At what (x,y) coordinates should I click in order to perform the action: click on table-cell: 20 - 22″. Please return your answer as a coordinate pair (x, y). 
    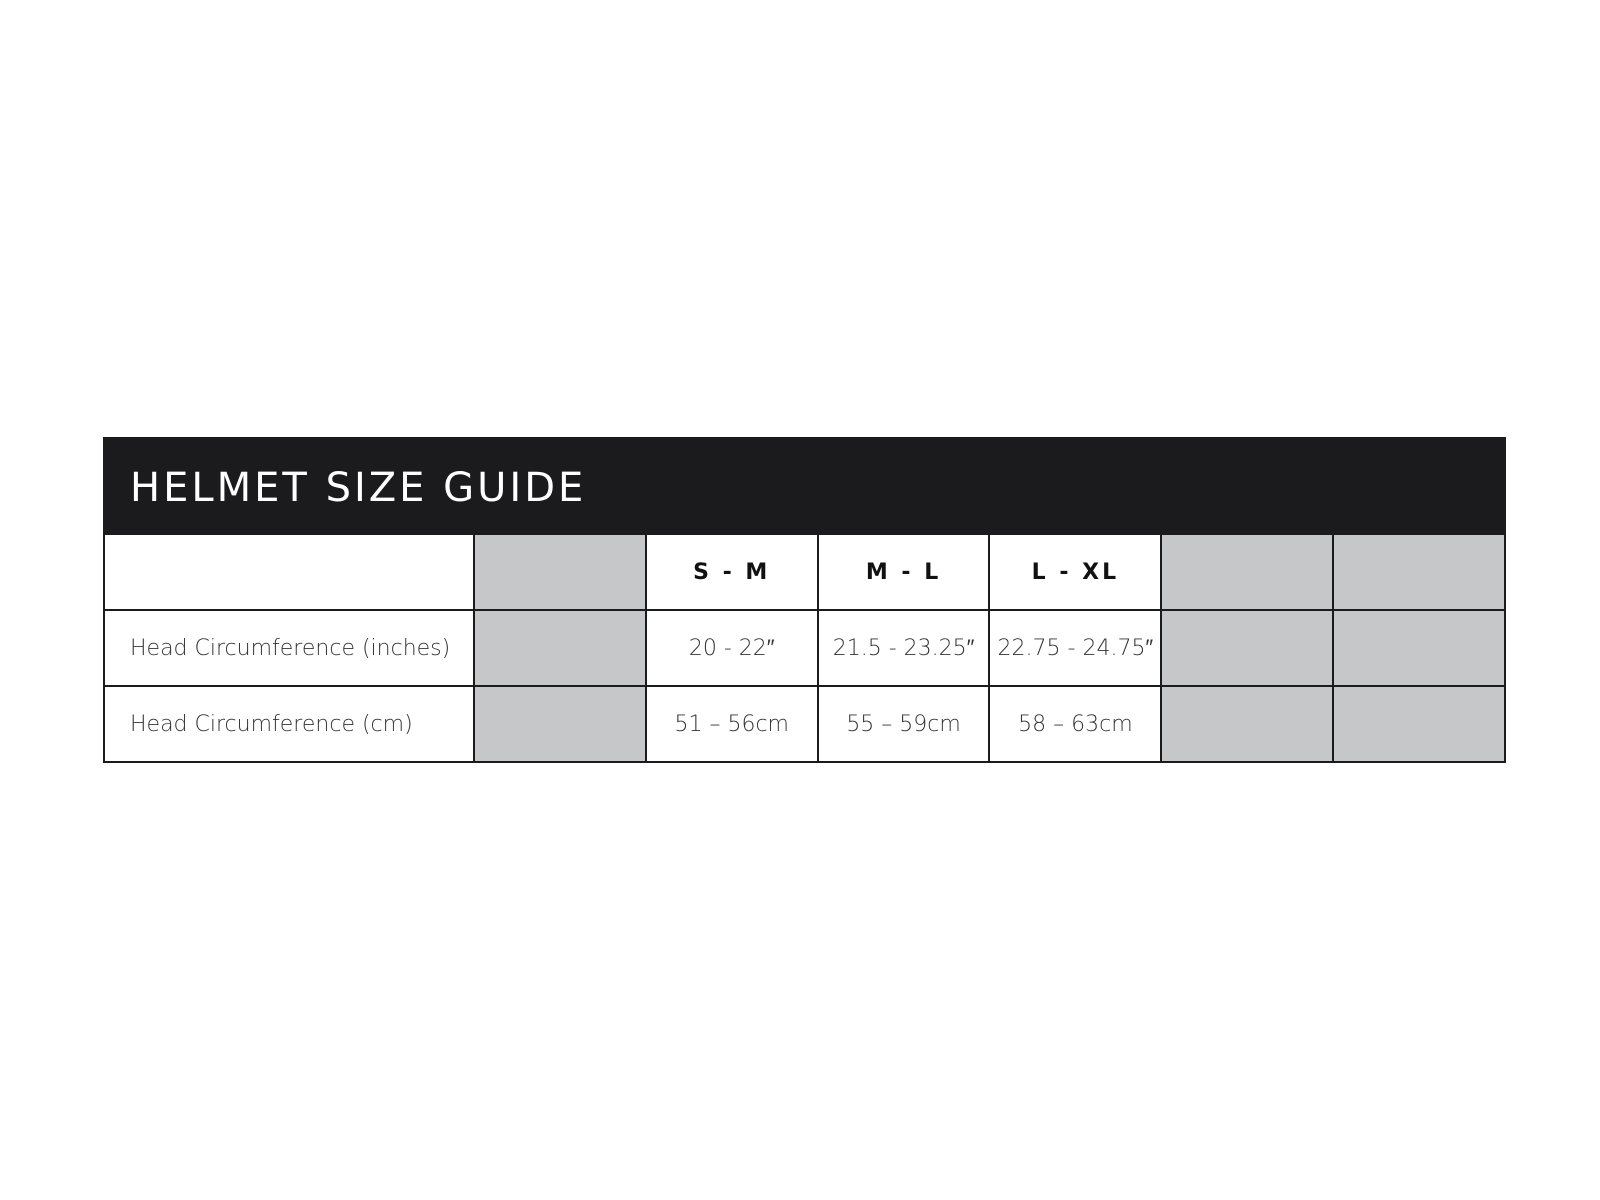
    Looking at the image, I should click on (731, 648).